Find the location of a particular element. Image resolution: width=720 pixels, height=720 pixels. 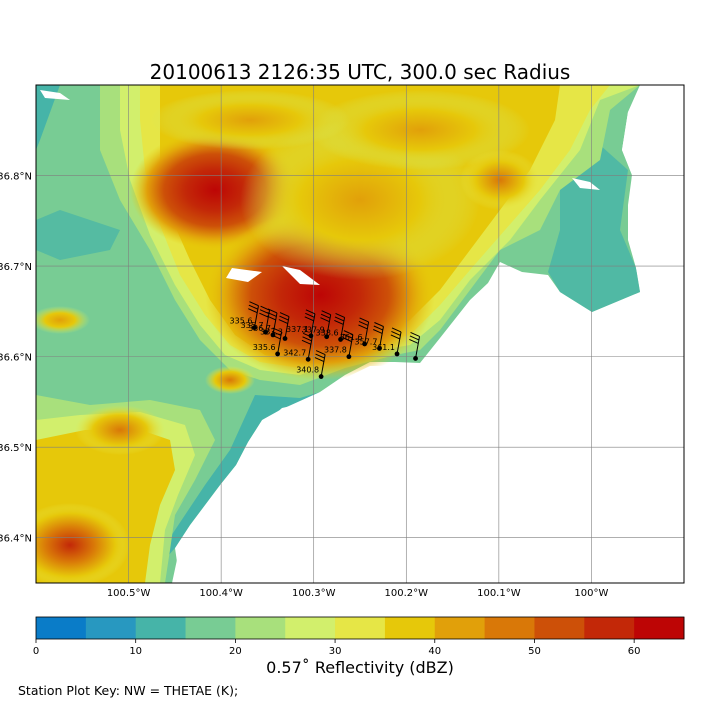

station-thetae-label: 357.7 is located at coordinates (366, 341).